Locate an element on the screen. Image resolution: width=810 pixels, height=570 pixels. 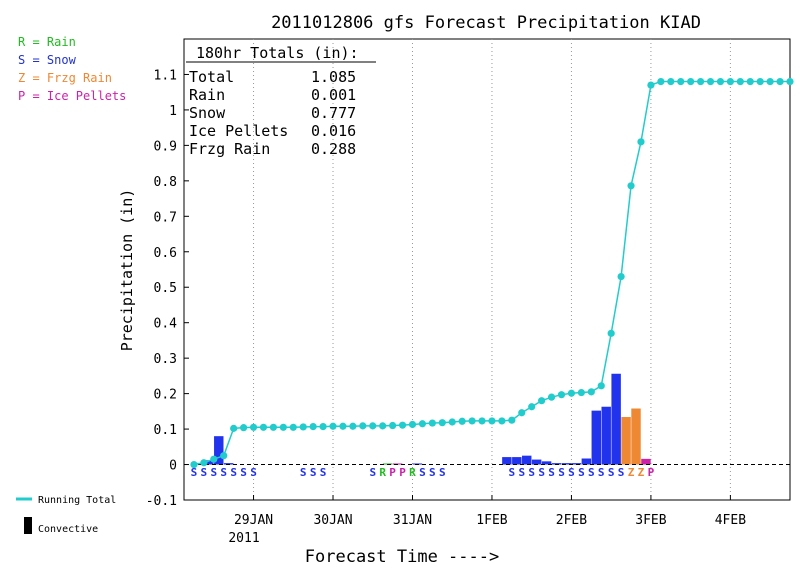
year-label: 2011 is located at coordinates (243, 538).